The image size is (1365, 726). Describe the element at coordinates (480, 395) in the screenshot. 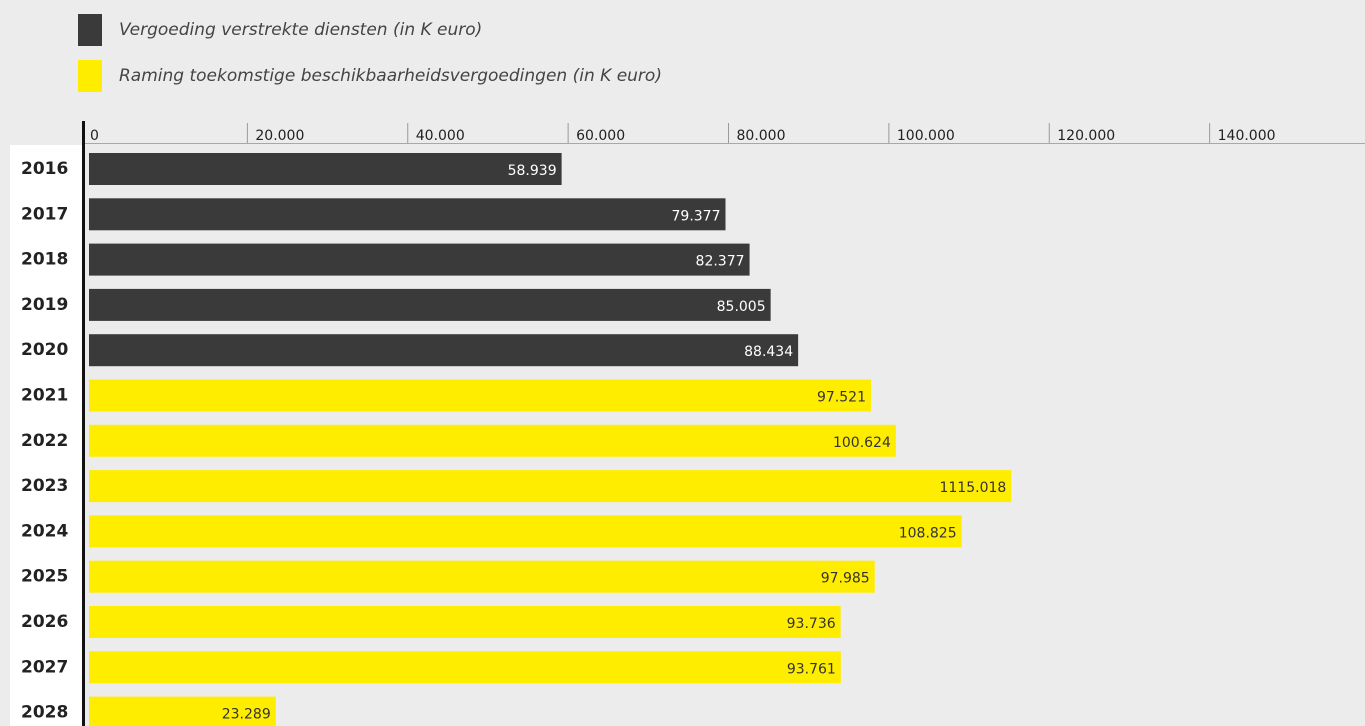

I see `bar-2021` at that location.